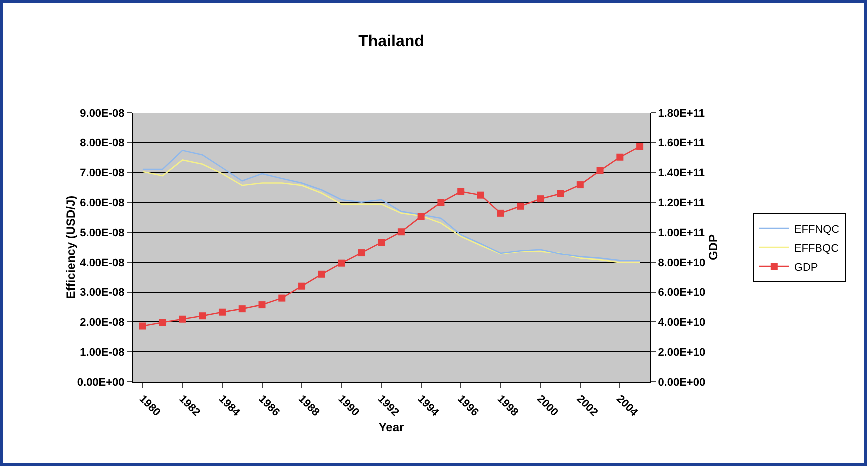 Image resolution: width=867 pixels, height=466 pixels. I want to click on y-tick-label: 2.00E-08, so click(102, 323).